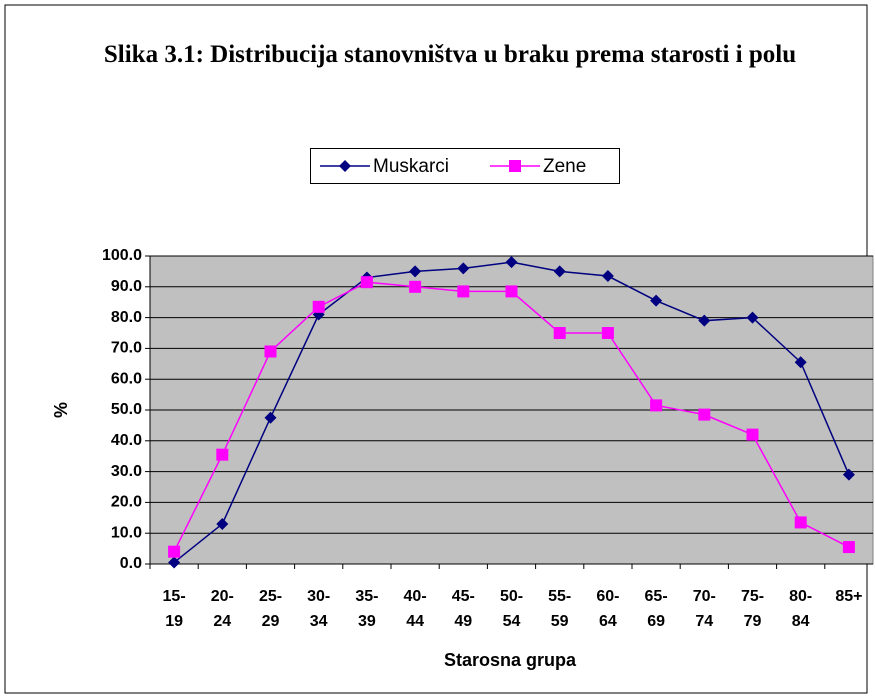 This screenshot has width=875, height=700. Describe the element at coordinates (126, 532) in the screenshot. I see `y-tick-label: 10.0` at that location.